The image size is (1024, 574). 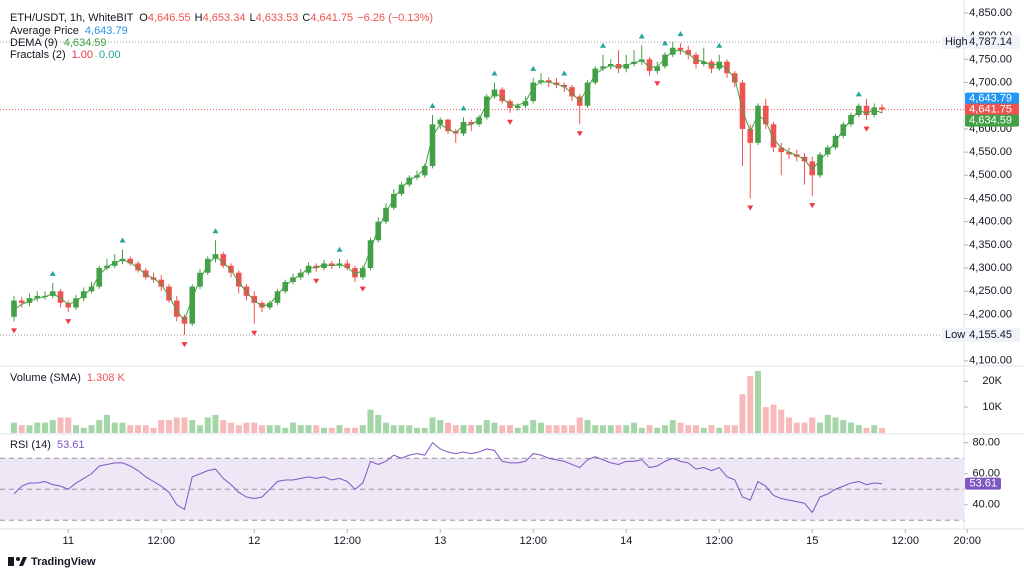 I want to click on high-line-tag, so click(x=981, y=42).